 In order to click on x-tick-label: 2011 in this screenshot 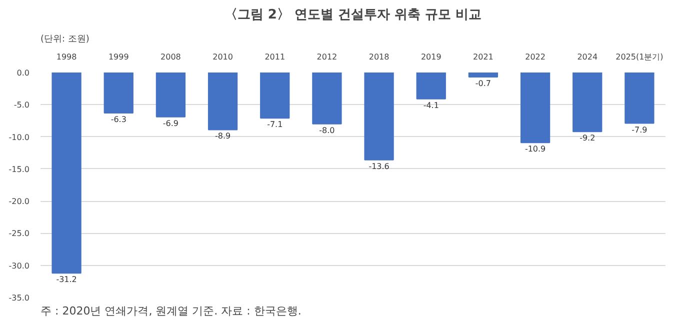, I will do `click(275, 57)`.